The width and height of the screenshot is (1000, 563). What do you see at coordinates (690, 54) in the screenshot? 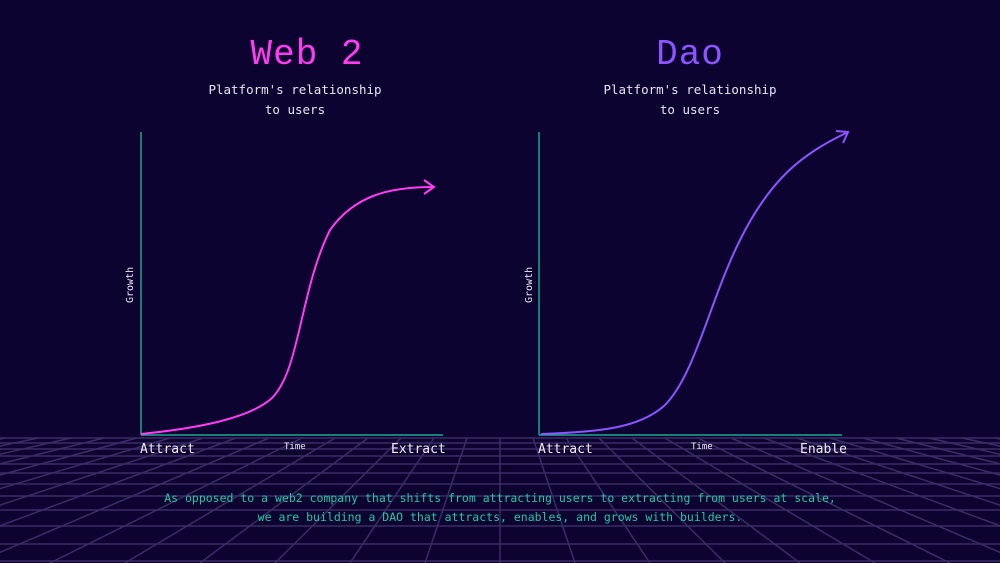
I see `dao-title: Dao` at bounding box center [690, 54].